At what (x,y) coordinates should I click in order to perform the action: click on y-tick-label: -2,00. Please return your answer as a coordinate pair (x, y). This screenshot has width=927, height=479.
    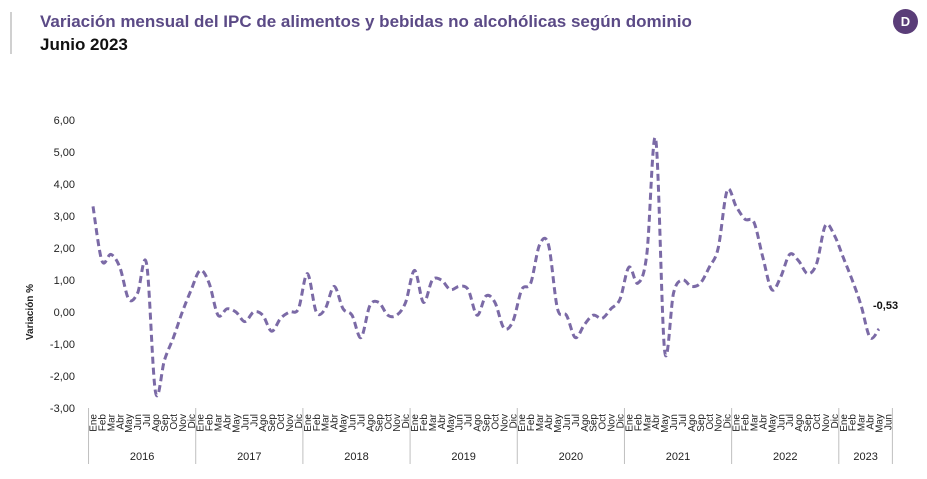
    Looking at the image, I should click on (62, 377).